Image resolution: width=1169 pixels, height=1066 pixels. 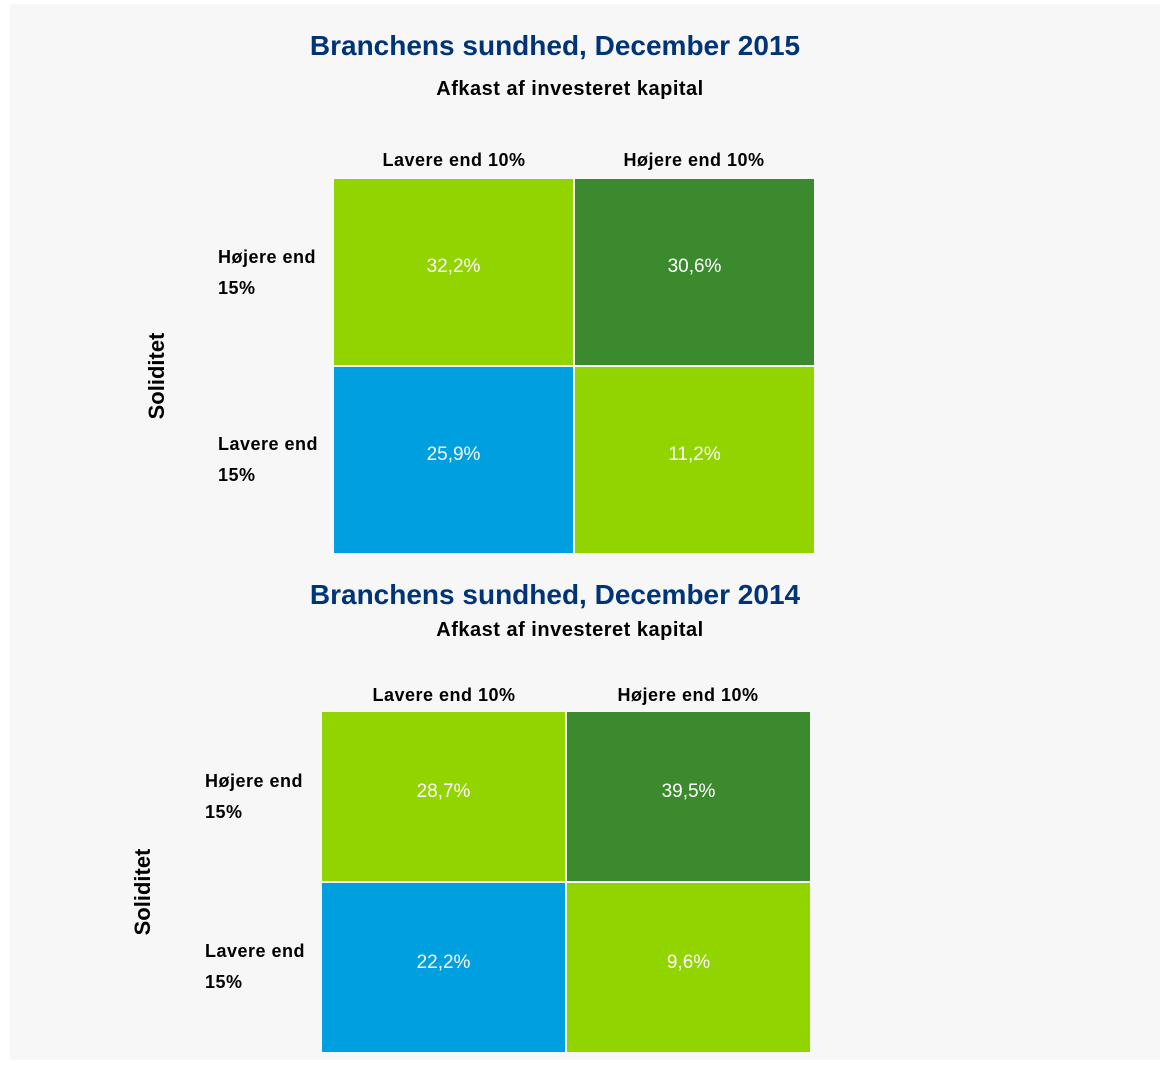 What do you see at coordinates (688, 962) in the screenshot?
I see `cell-label: 9,6%` at bounding box center [688, 962].